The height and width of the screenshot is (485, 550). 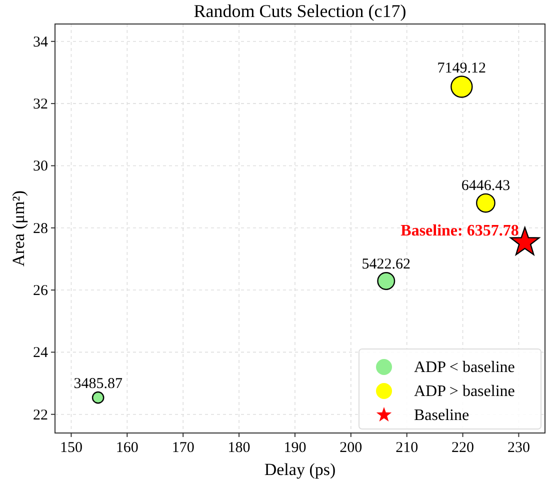 What do you see at coordinates (464, 367) in the screenshot?
I see `legend-label: ADP < baseline` at bounding box center [464, 367].